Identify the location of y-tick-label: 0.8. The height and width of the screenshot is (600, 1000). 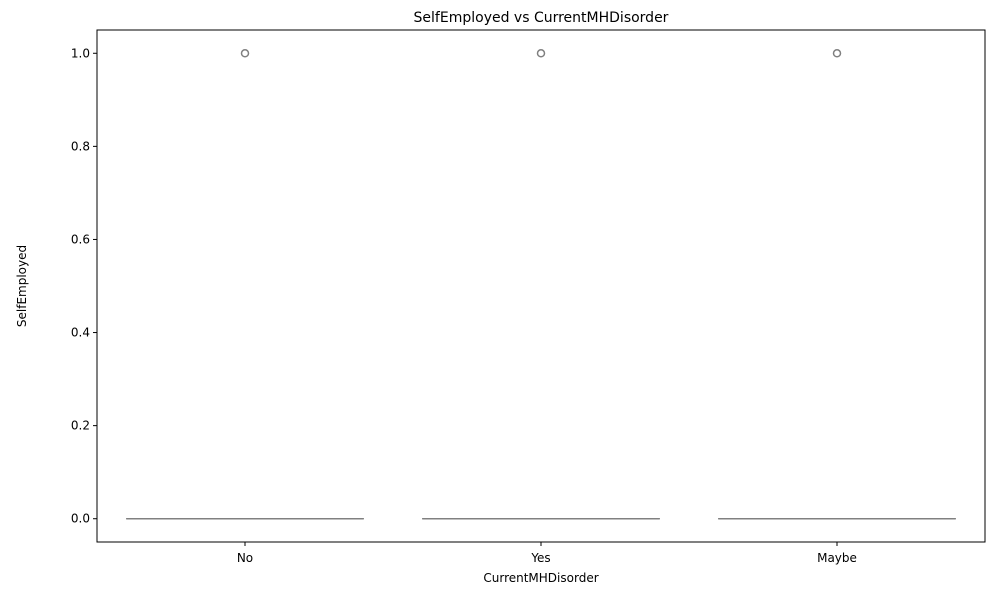
(80, 146).